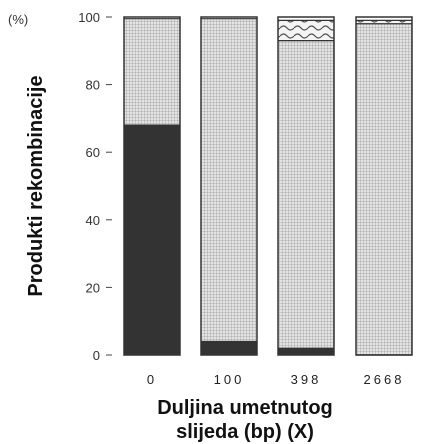 The height and width of the screenshot is (444, 422). What do you see at coordinates (89, 17) in the screenshot?
I see `y-tick-label-100: 100` at bounding box center [89, 17].